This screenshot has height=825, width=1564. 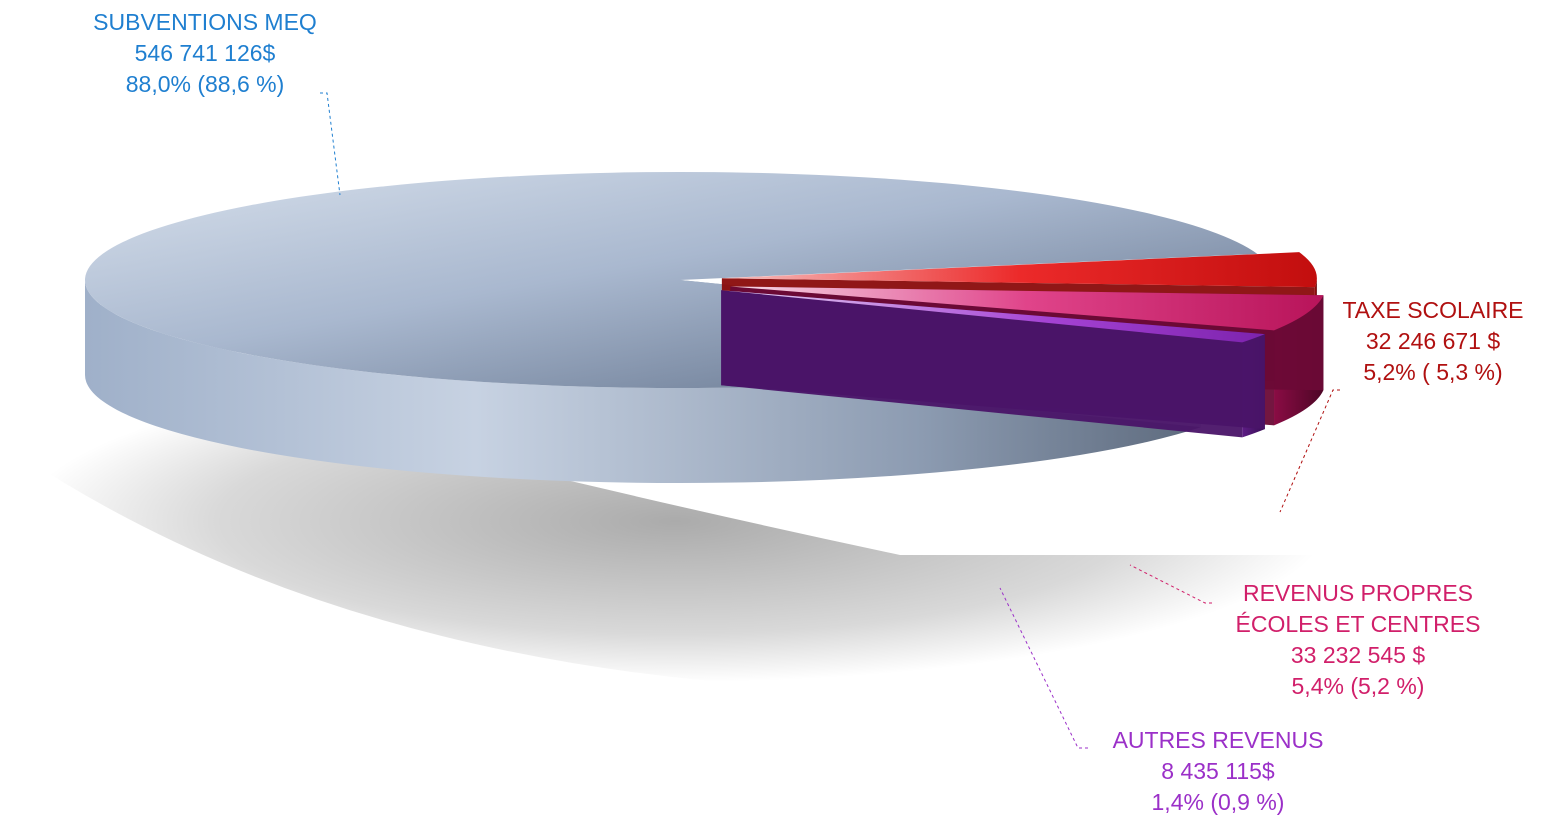 I want to click on slice-label-name-line2: ÉCOLES ET CENTRES, so click(x=1358, y=624).